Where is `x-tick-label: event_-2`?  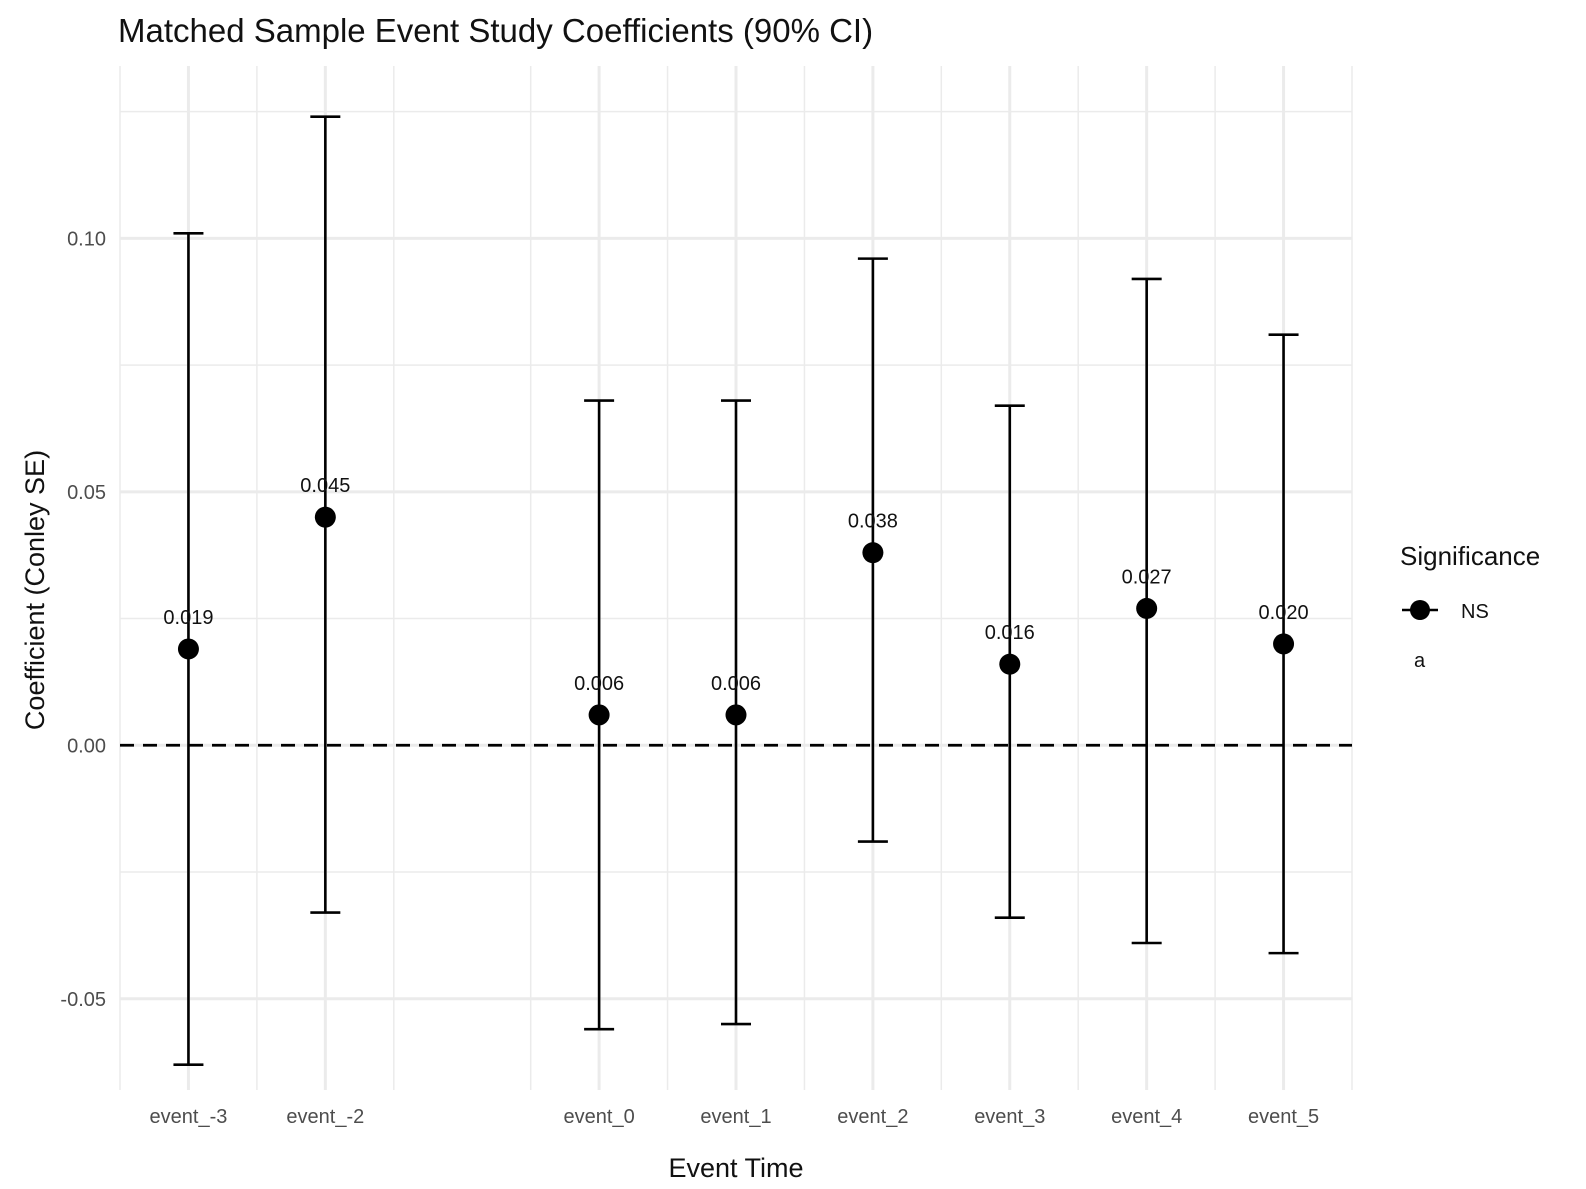
x-tick-label: event_-2 is located at coordinates (325, 1117).